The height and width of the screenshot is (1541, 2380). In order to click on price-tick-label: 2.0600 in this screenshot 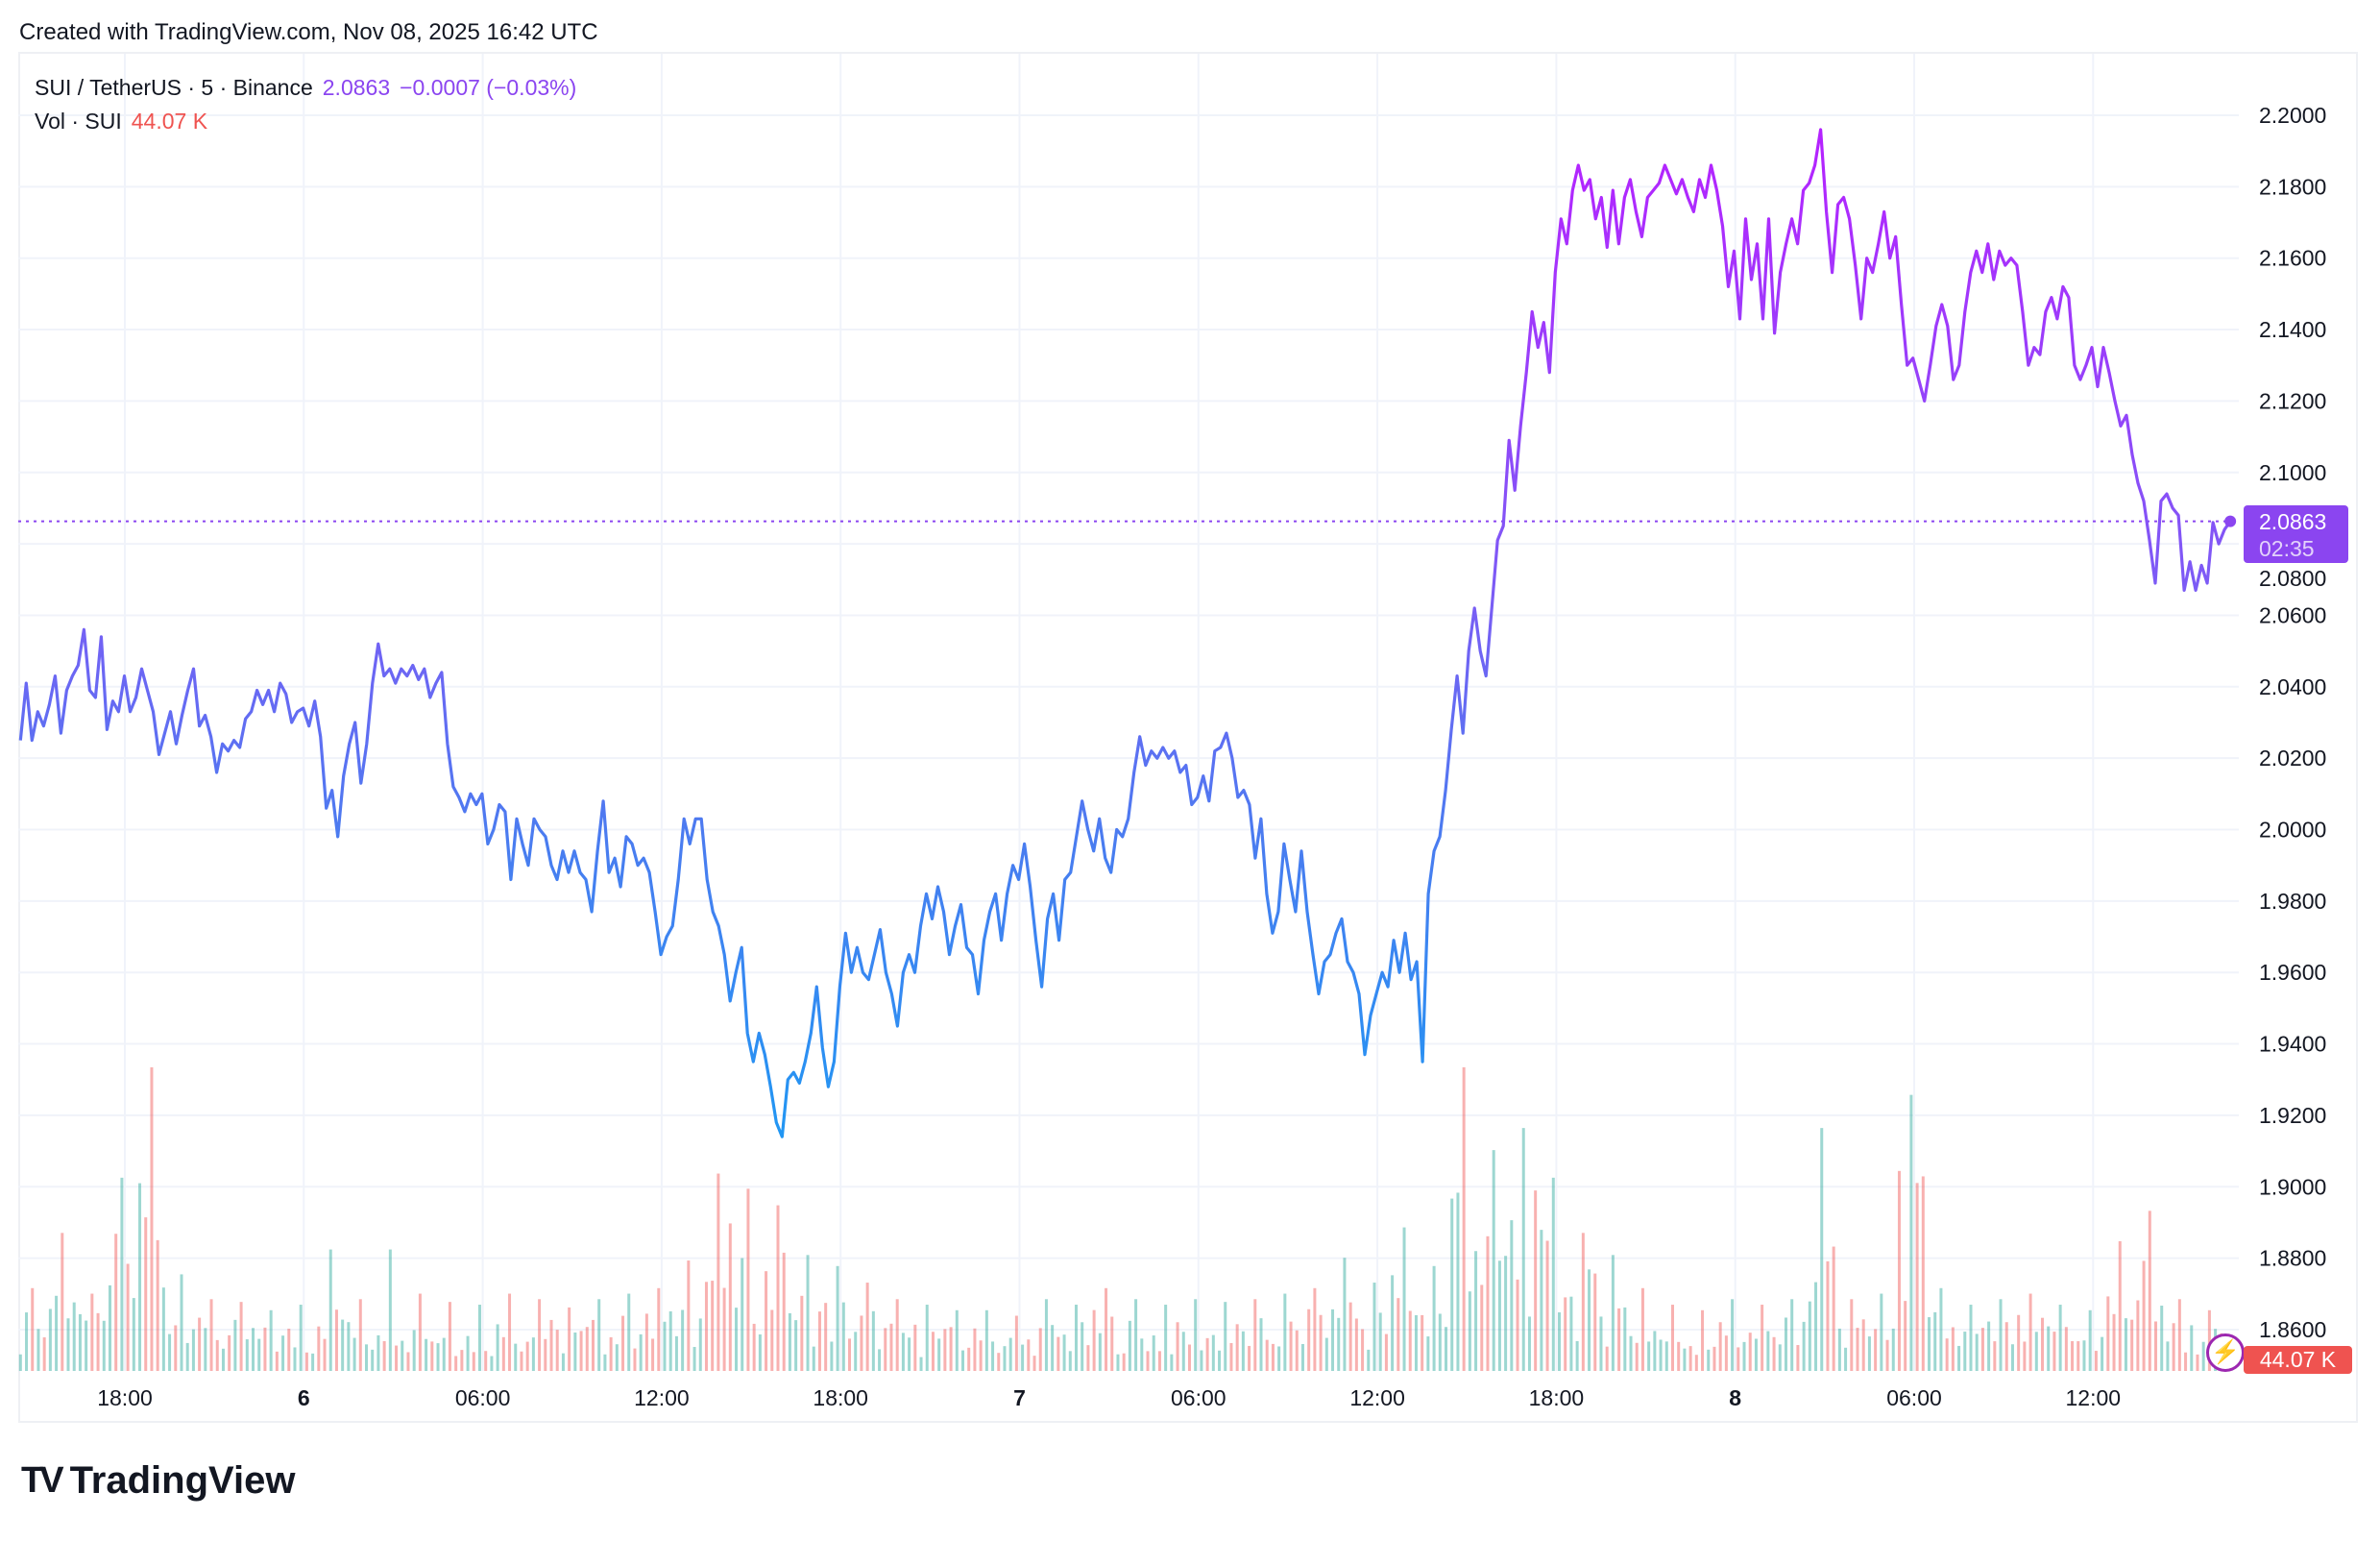, I will do `click(2293, 615)`.